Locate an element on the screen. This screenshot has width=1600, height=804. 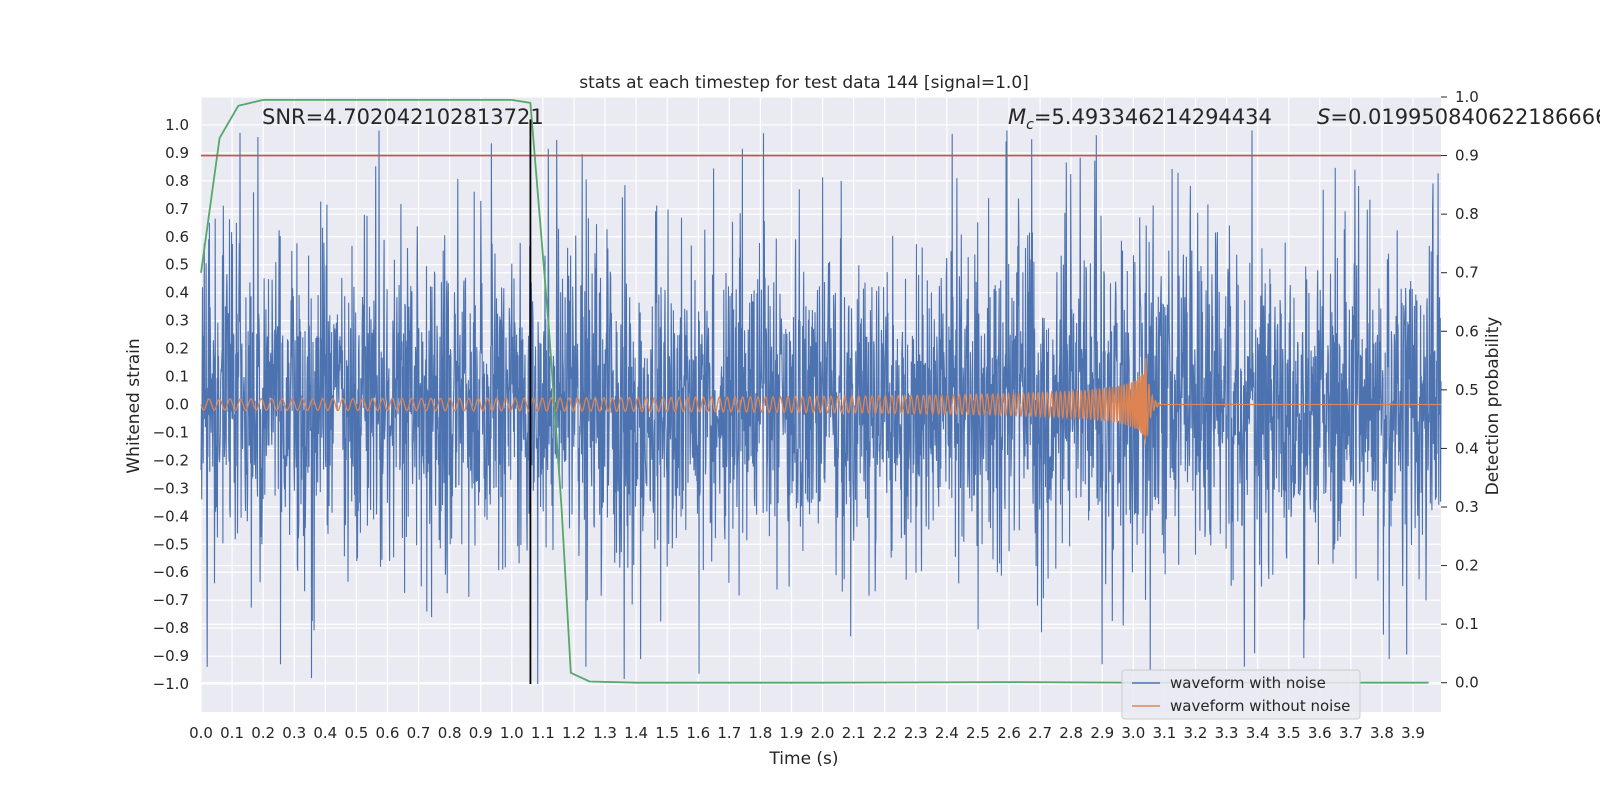
y-tick-label: 1.0 is located at coordinates (177, 125).